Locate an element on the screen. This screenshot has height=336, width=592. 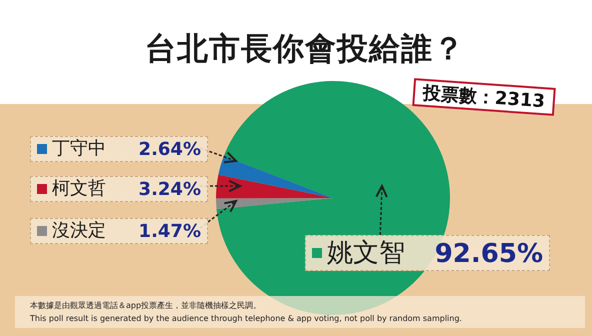
legend-label: 柯文哲 is located at coordinates (78, 189).